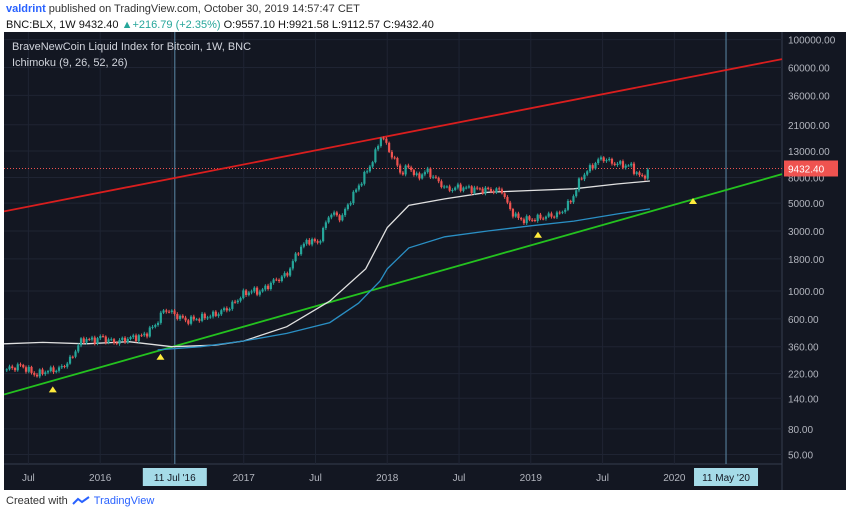 This screenshot has width=850, height=517. I want to click on tradingview-brand: TradingView, so click(124, 501).